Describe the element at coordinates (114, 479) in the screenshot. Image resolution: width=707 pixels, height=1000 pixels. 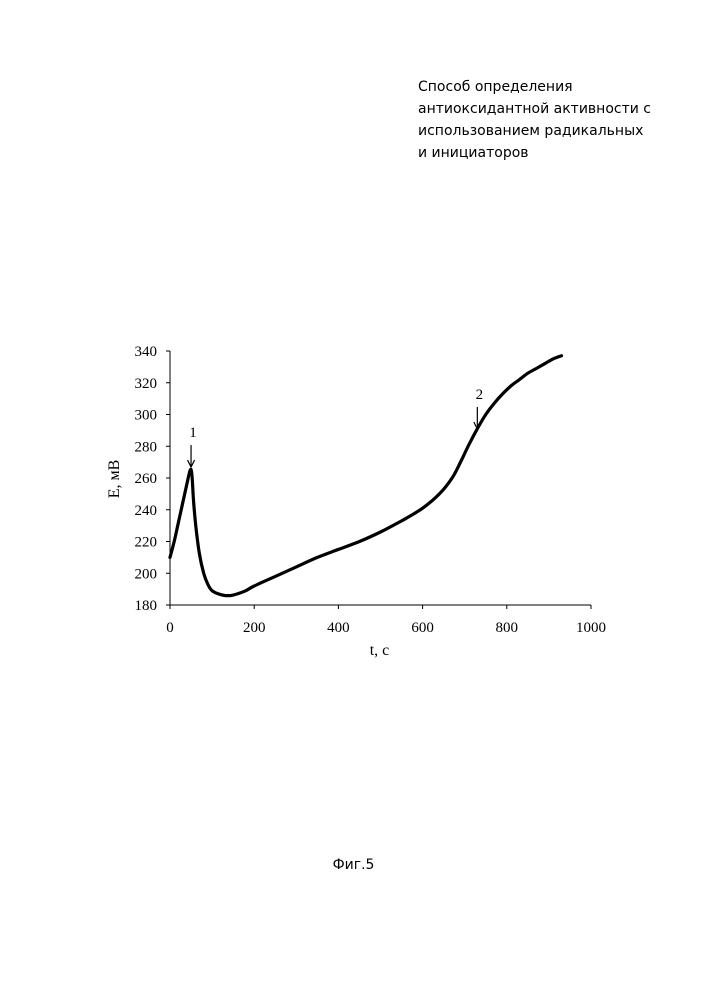
I see `y-axis-label: E, мВ` at that location.